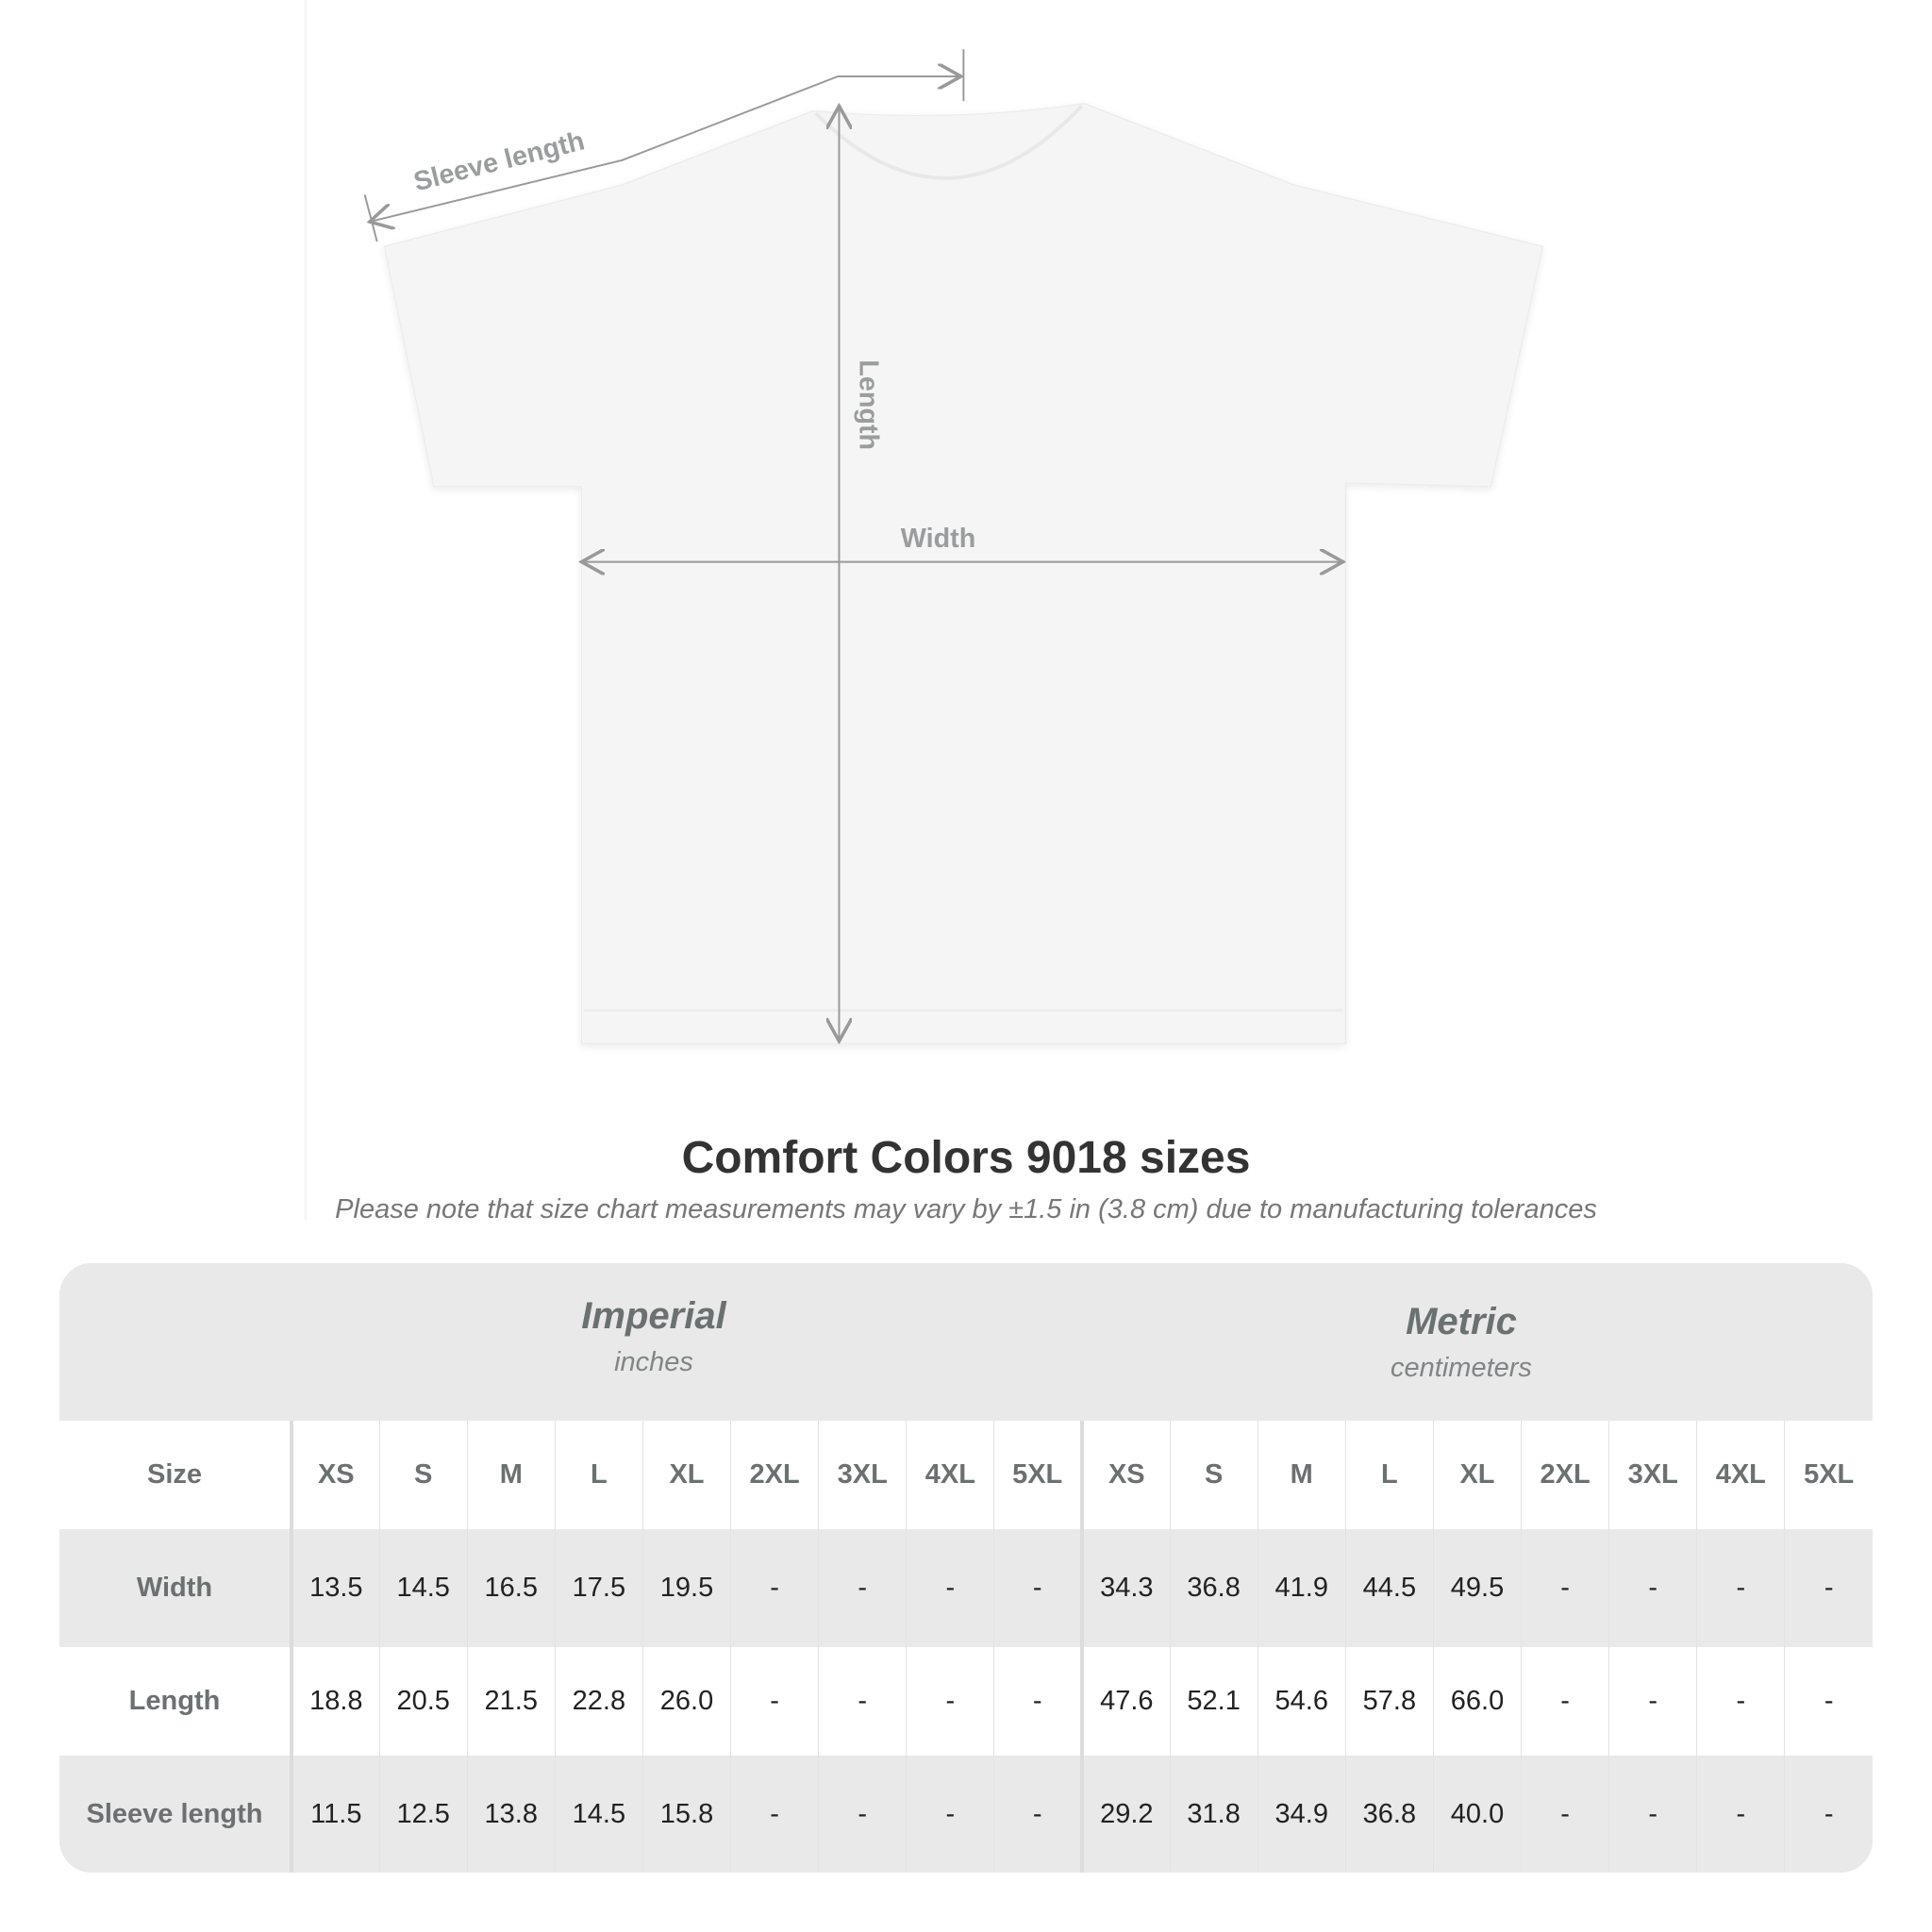  Describe the element at coordinates (654, 1362) in the screenshot. I see `imperial-unit: inches` at that location.